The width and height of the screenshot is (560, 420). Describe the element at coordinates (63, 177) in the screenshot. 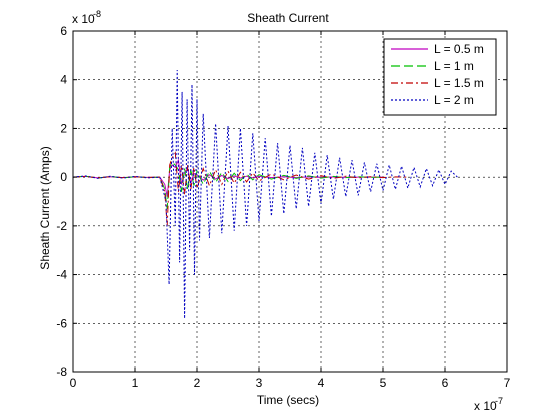

I see `y-tick-label: 0` at that location.